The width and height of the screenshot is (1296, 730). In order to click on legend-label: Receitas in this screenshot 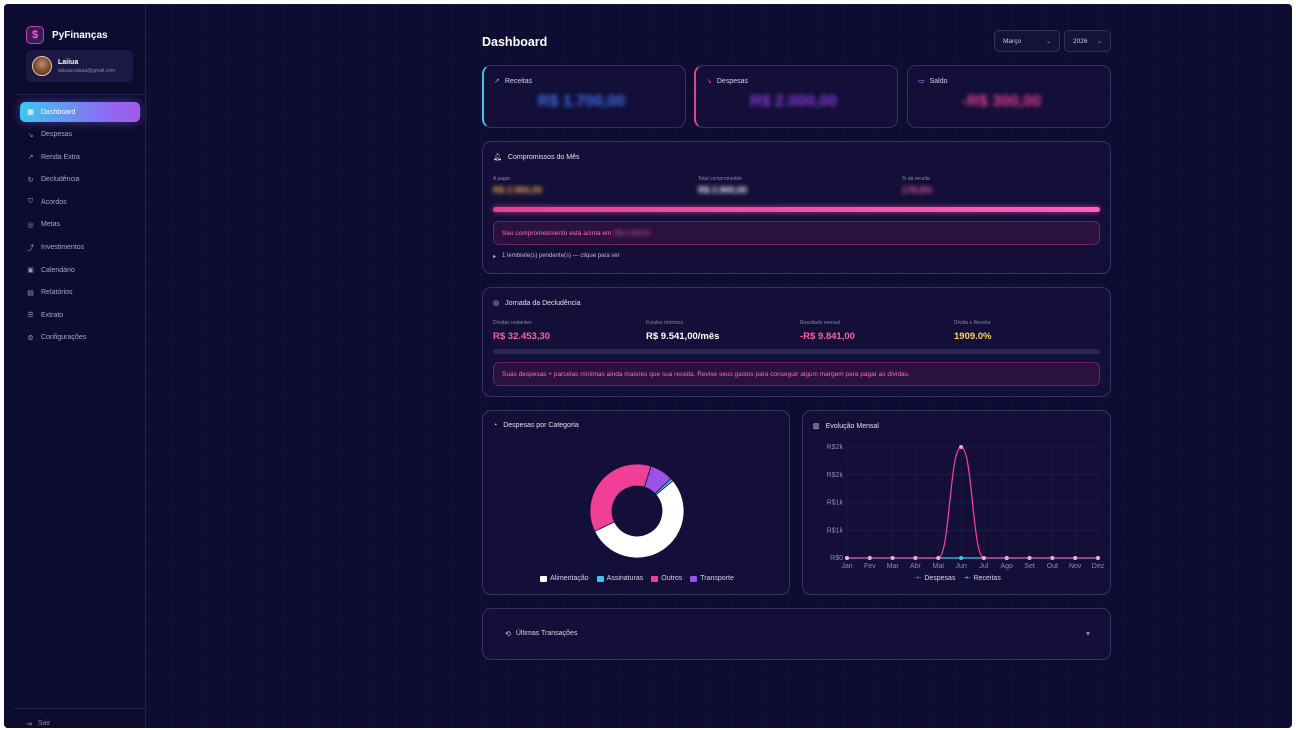, I will do `click(987, 578)`.